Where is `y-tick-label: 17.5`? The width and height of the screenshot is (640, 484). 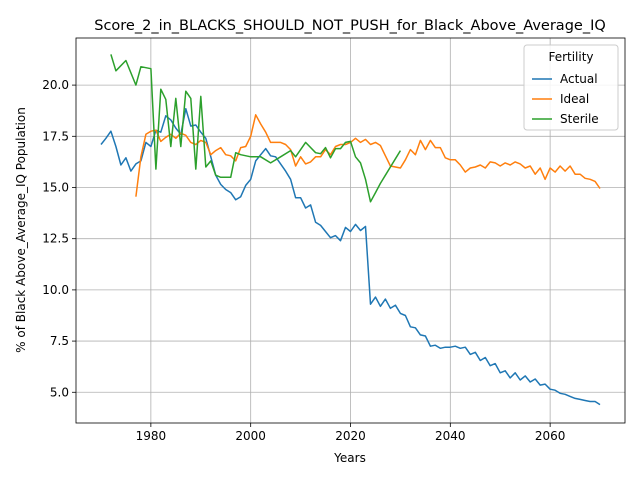
y-tick-label: 17.5 is located at coordinates (55, 136).